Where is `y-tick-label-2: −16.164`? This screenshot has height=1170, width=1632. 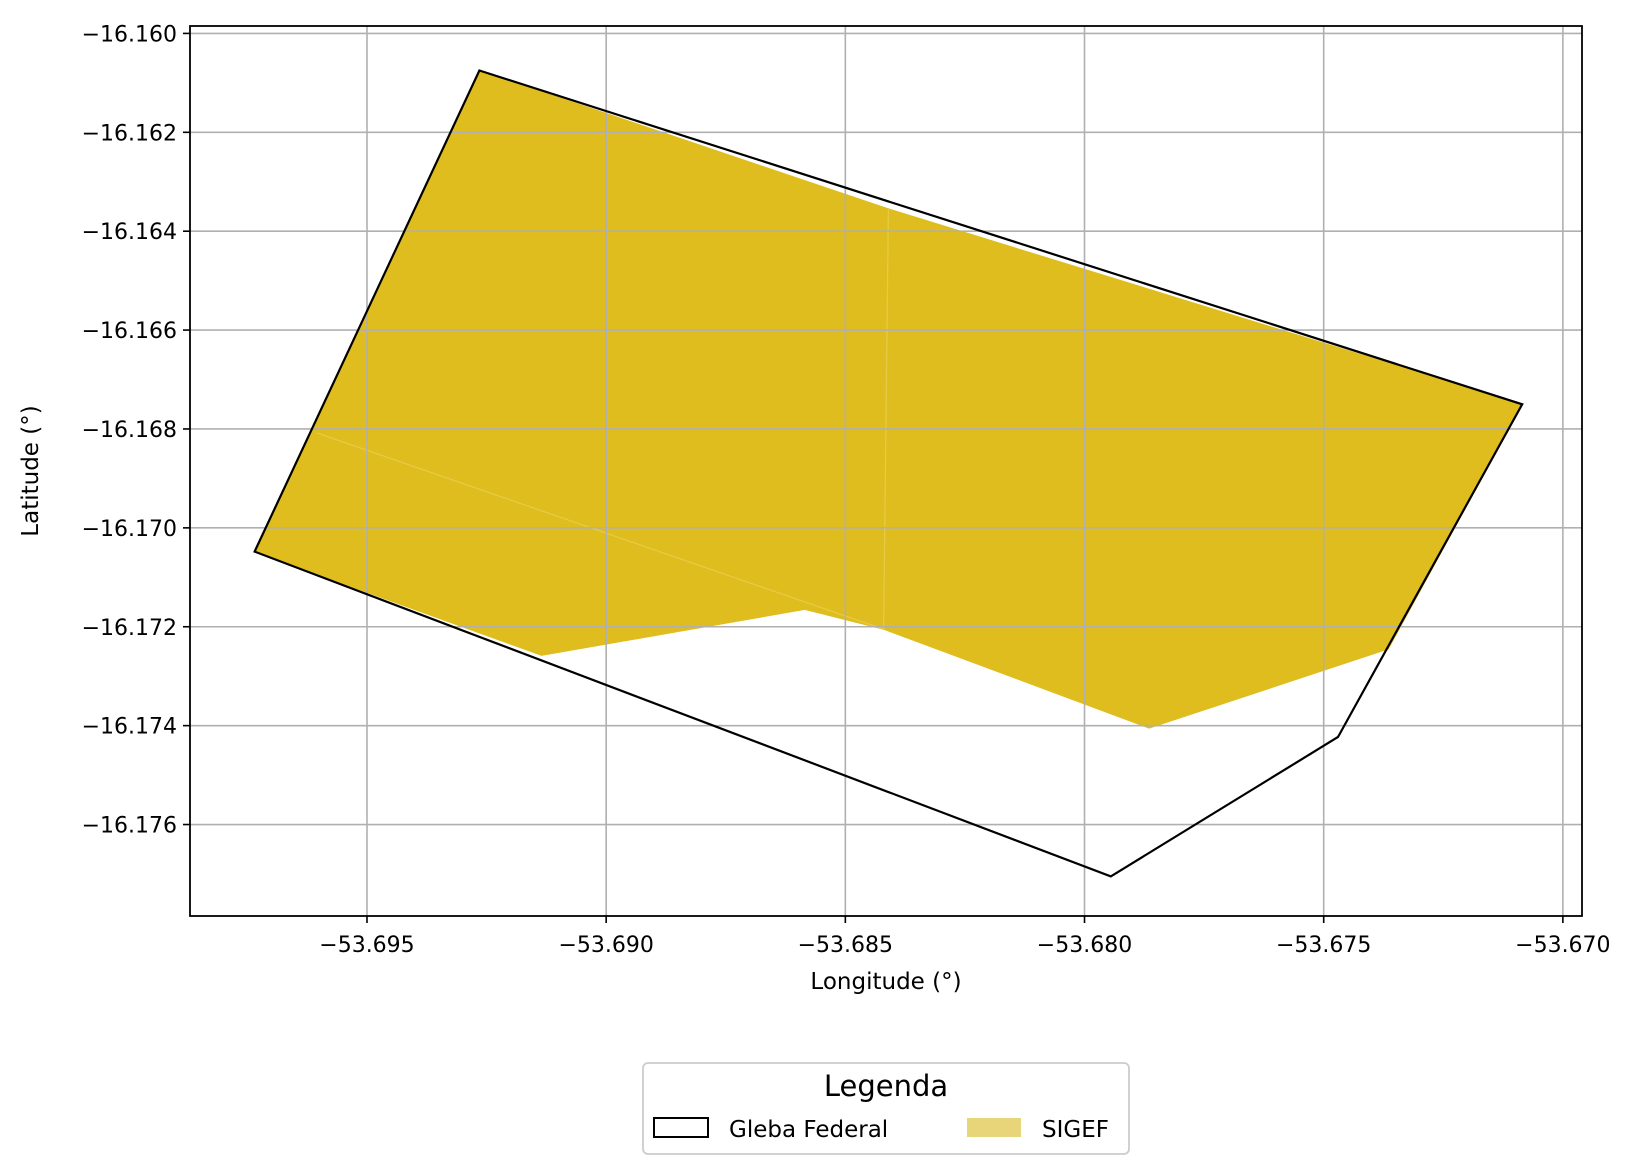
y-tick-label-2: −16.164 is located at coordinates (129, 232).